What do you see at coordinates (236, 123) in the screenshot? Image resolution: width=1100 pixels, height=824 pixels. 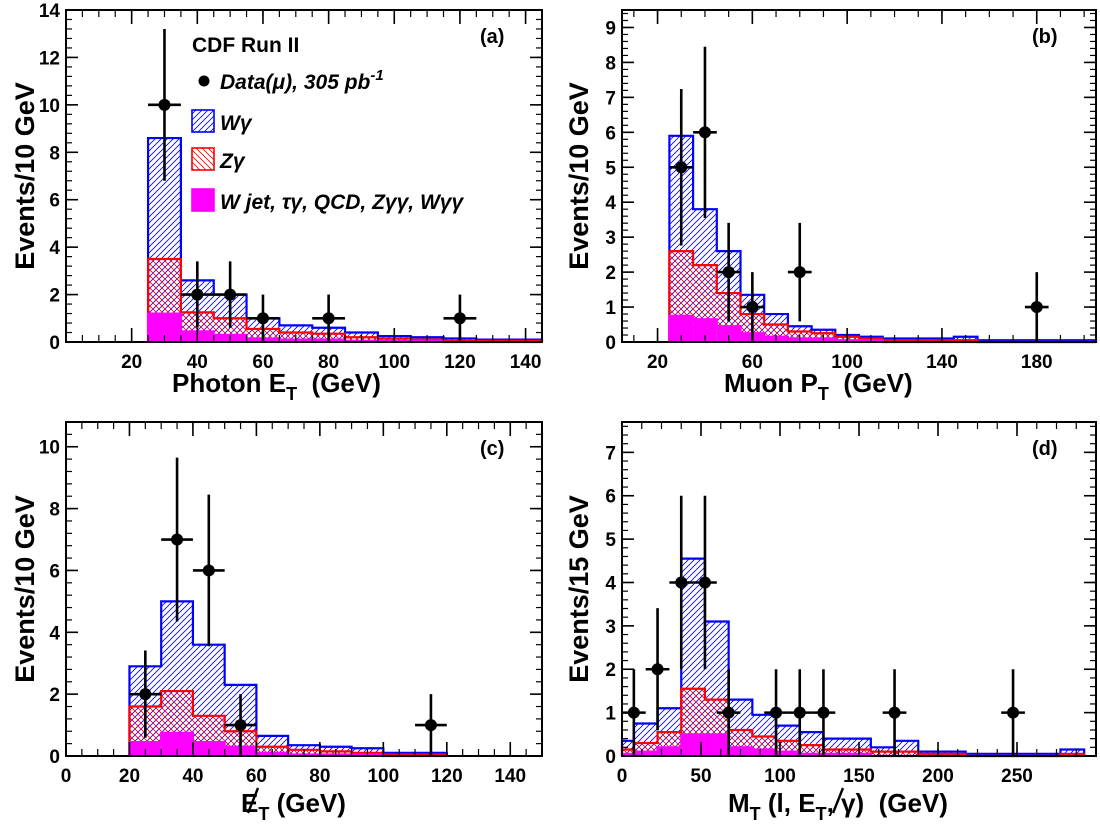 I see `legend-wgamma-label: Wγ` at bounding box center [236, 123].